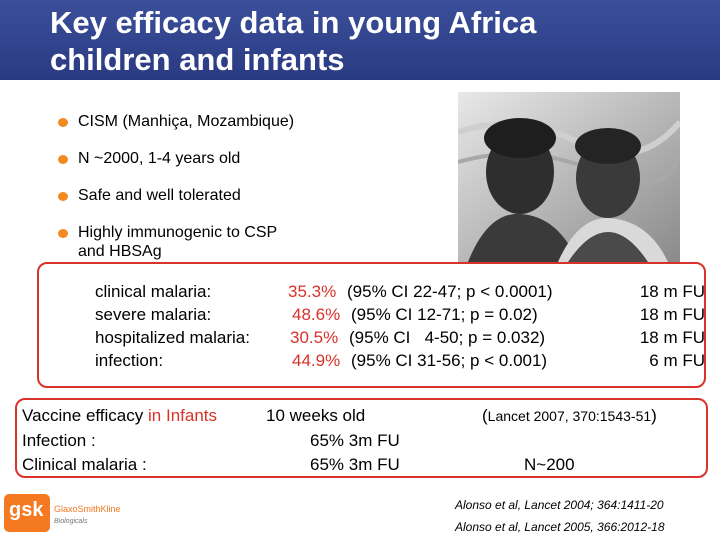  I want to click on children-photo, so click(569, 177).